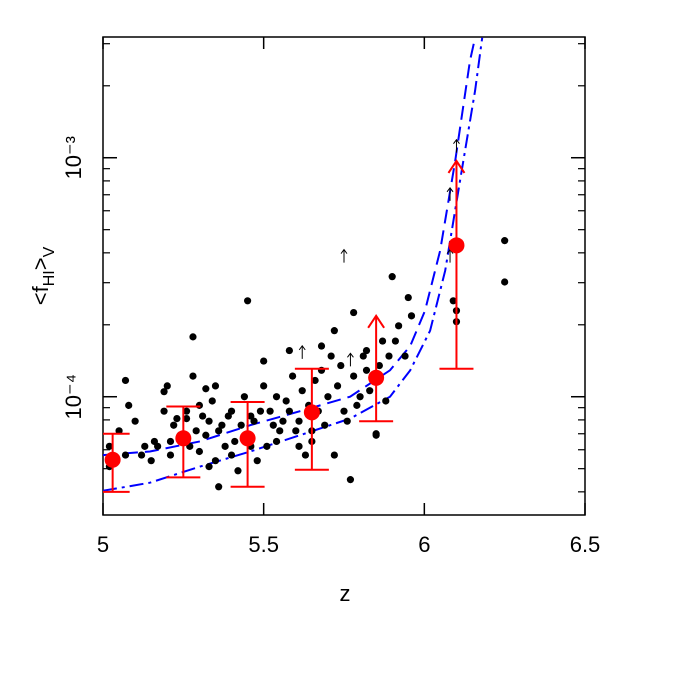  Describe the element at coordinates (49, 251) in the screenshot. I see `y-label-sub: V` at that location.